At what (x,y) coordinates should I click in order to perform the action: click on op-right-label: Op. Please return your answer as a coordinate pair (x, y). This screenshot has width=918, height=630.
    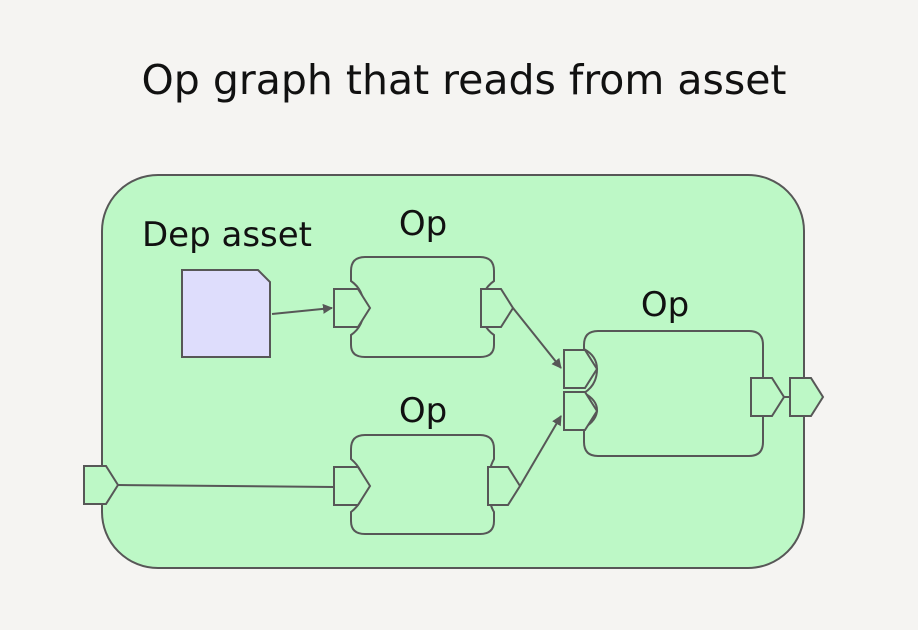
    Looking at the image, I should click on (665, 305).